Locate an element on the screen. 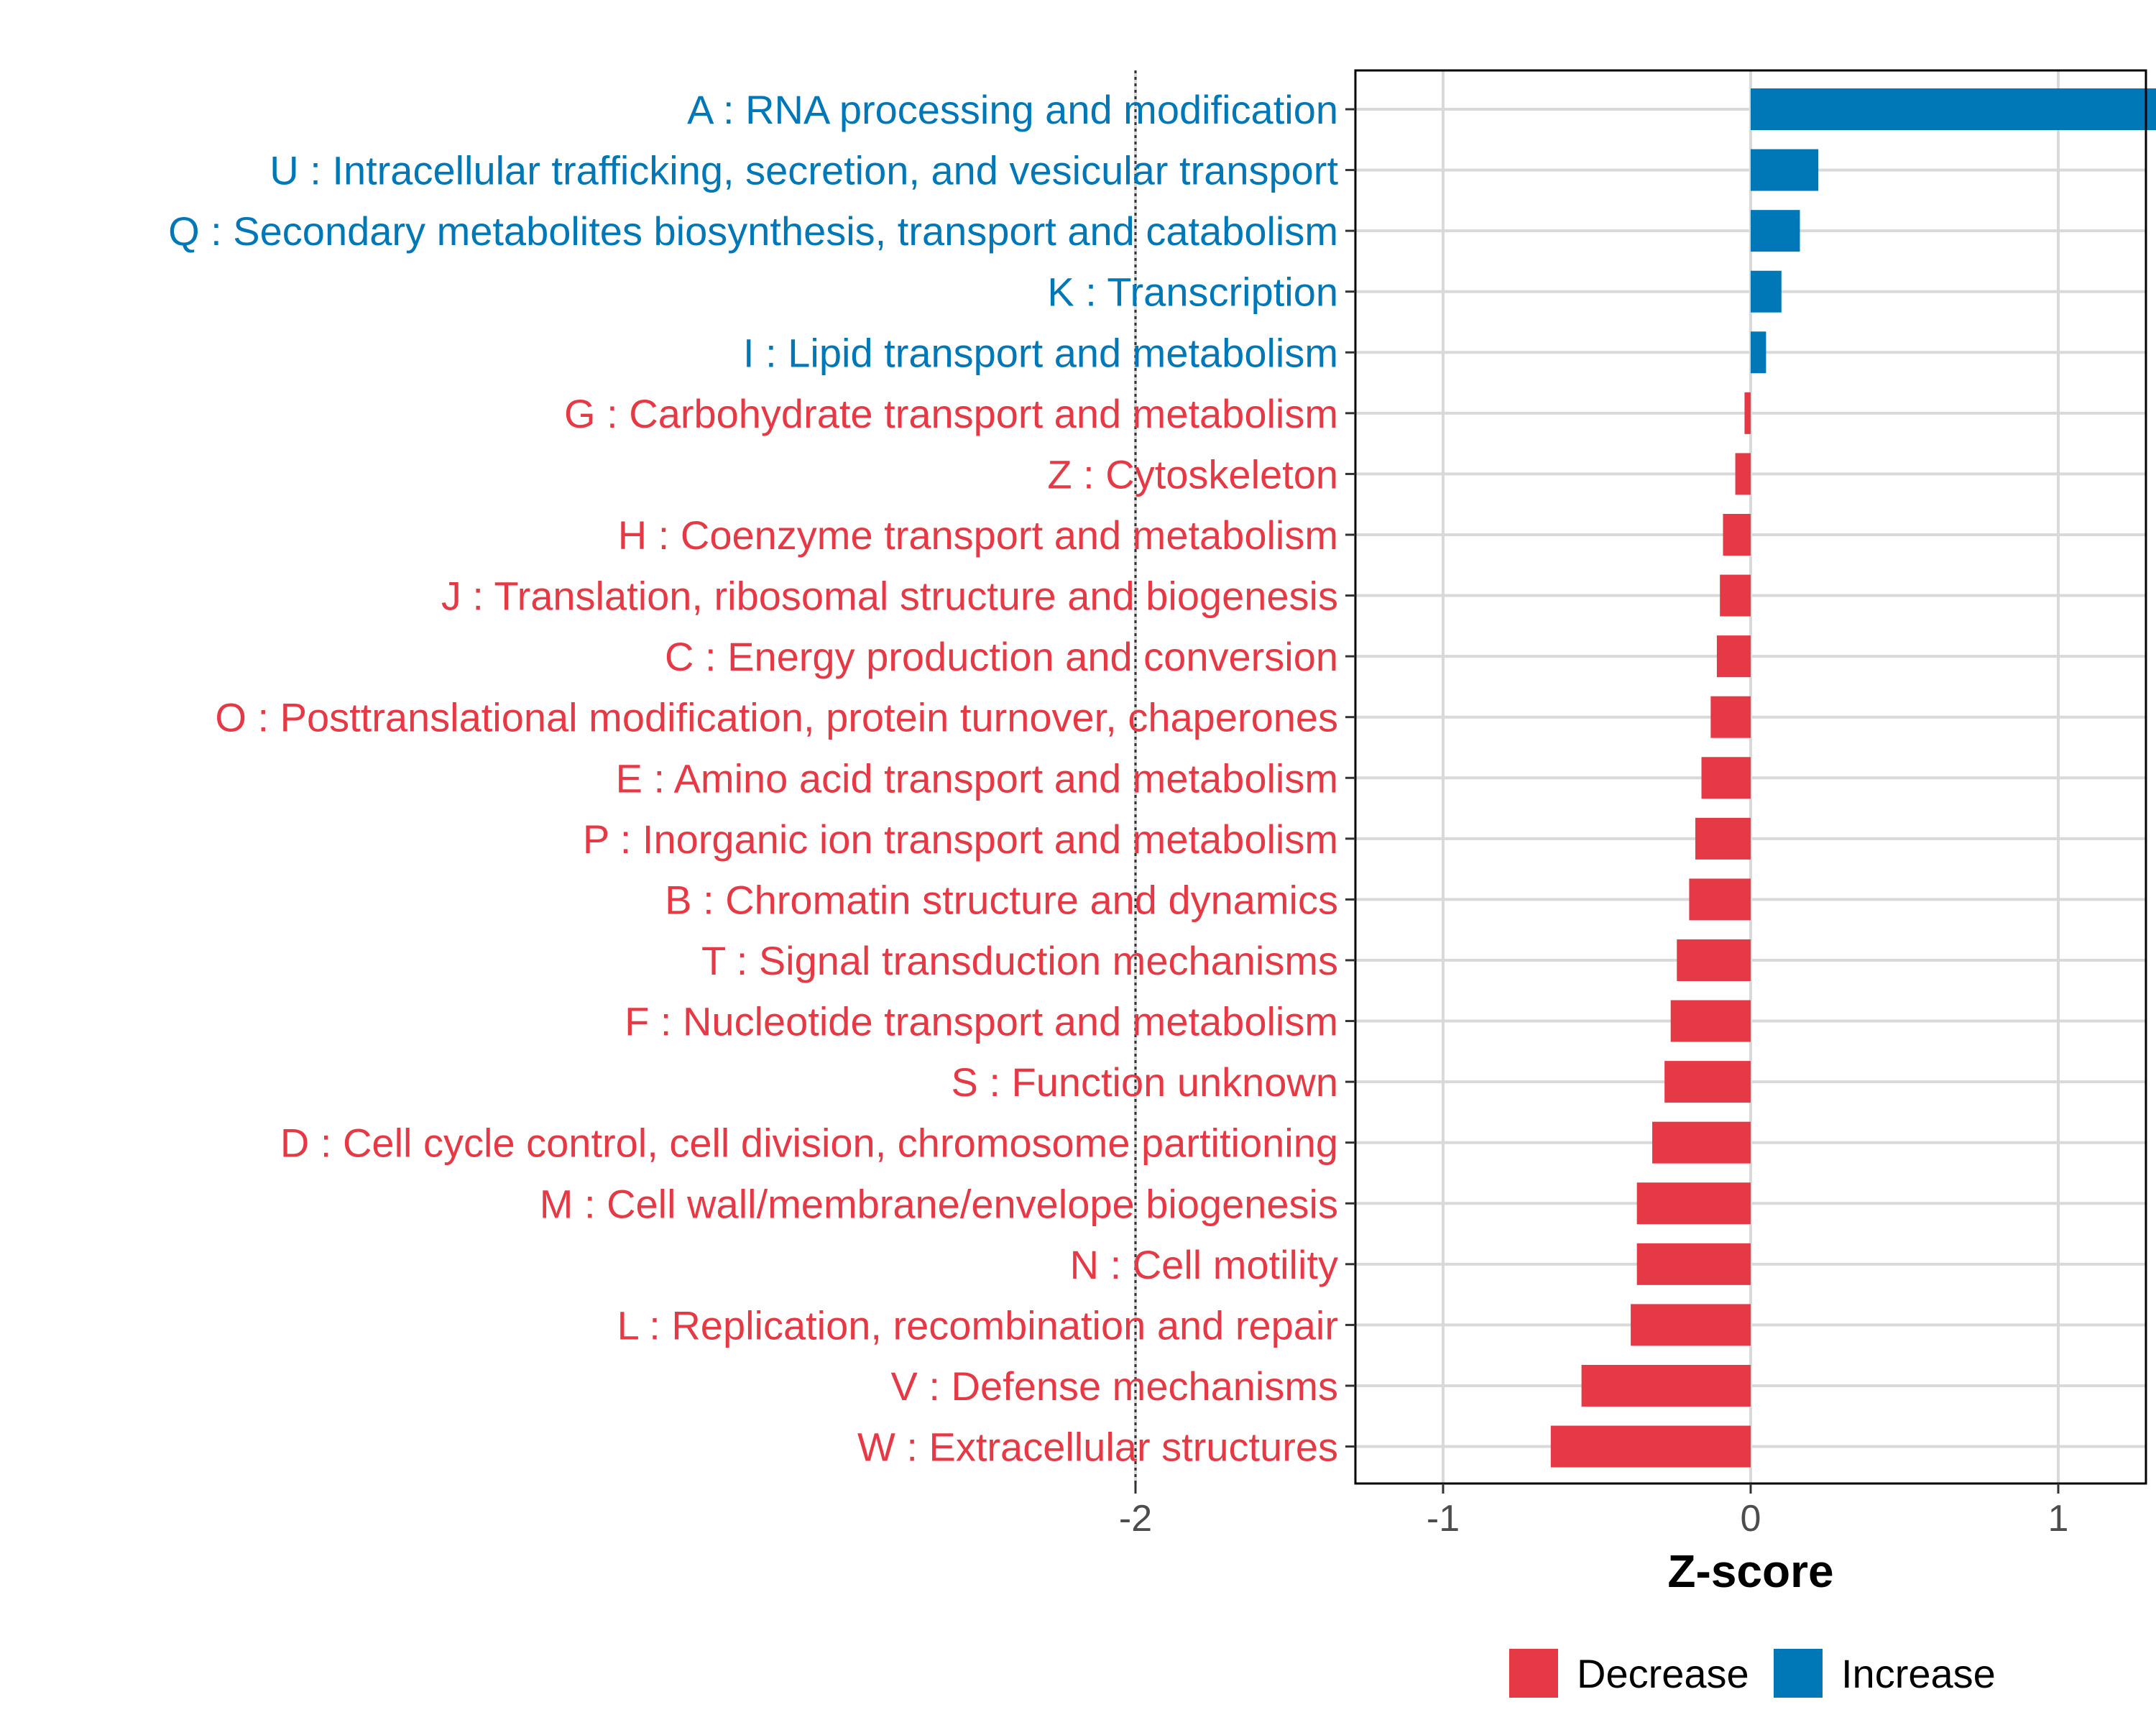 This screenshot has height=1725, width=2156. category-label: N : Cell motility is located at coordinates (1204, 1264).